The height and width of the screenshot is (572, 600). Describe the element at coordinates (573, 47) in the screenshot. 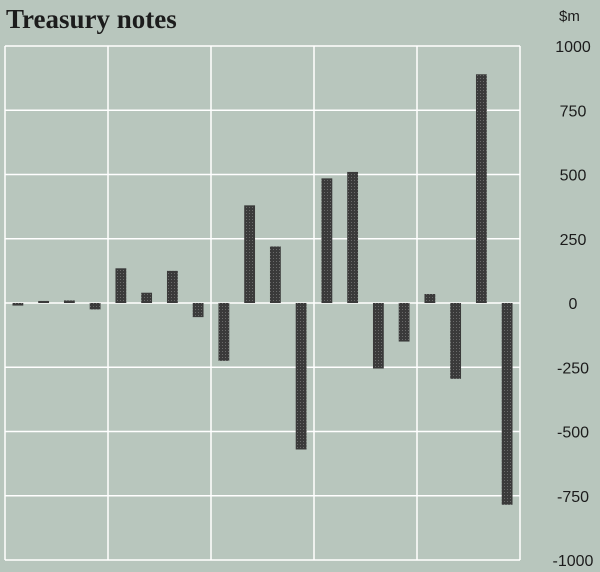

I see `y-tick-label: 1000` at that location.